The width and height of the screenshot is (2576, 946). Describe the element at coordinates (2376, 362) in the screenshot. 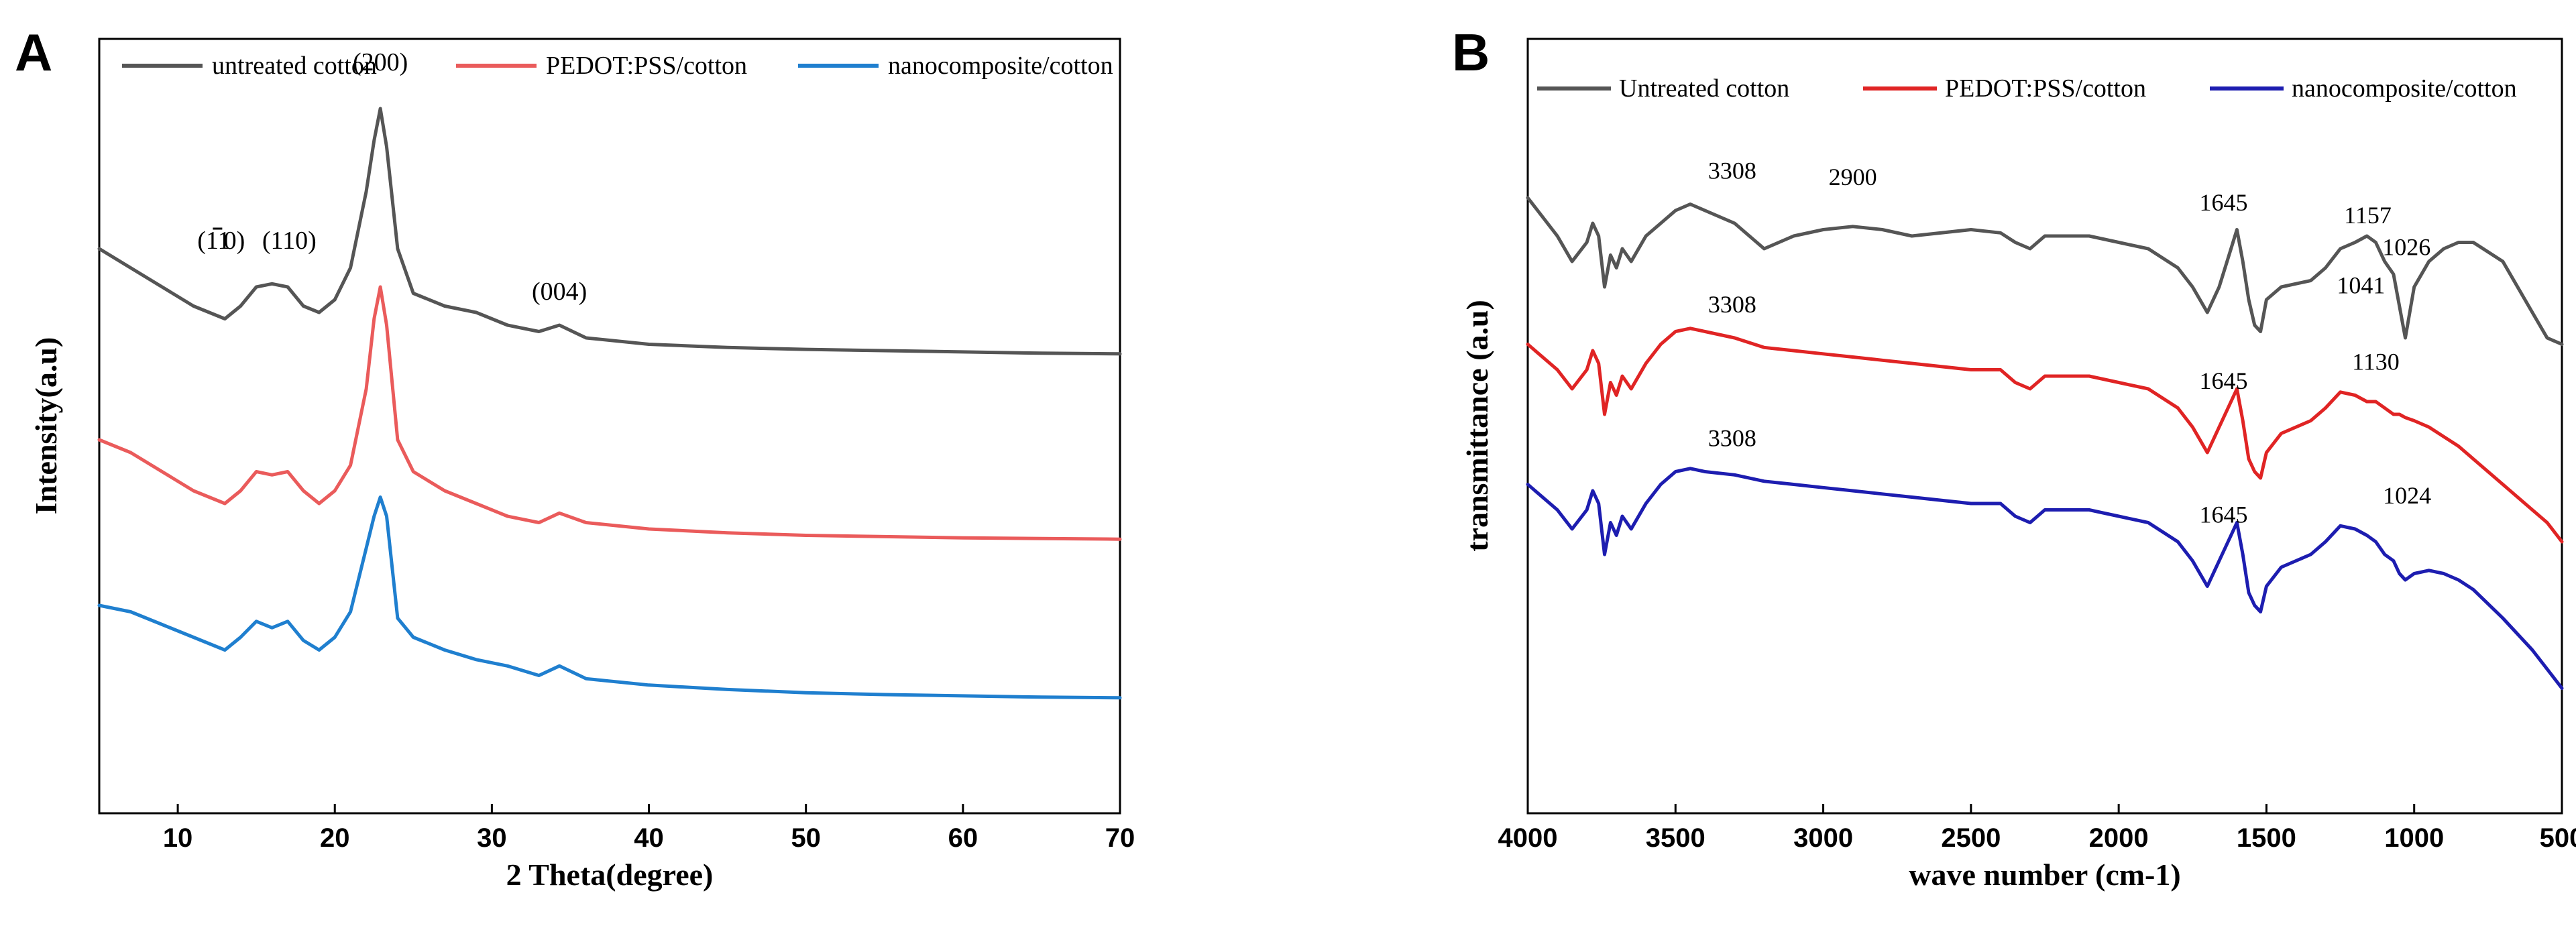

I see `peak-label: 1130` at that location.